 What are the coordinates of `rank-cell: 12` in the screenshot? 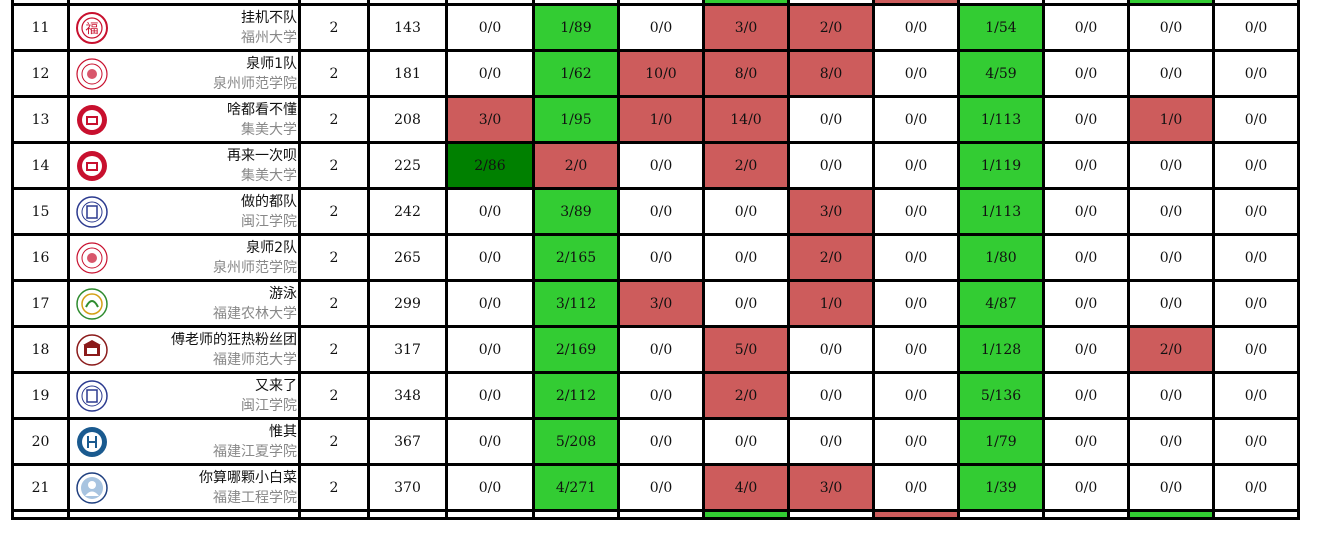 It's located at (40, 73).